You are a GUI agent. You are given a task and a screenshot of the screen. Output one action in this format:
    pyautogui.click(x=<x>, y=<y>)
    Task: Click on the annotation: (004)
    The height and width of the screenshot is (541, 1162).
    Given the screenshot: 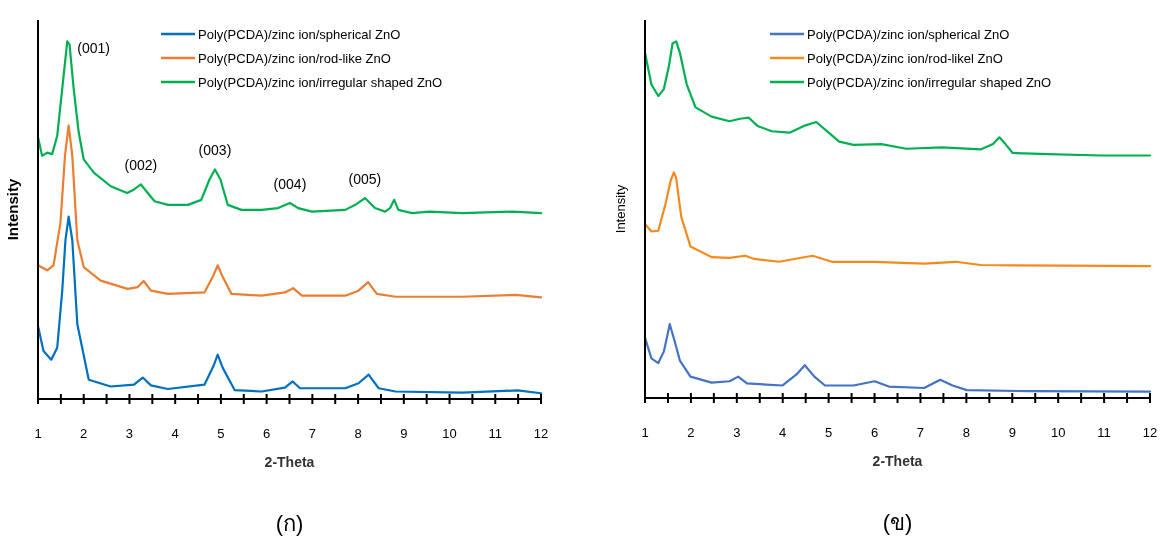 What is the action you would take?
    pyautogui.click(x=290, y=184)
    